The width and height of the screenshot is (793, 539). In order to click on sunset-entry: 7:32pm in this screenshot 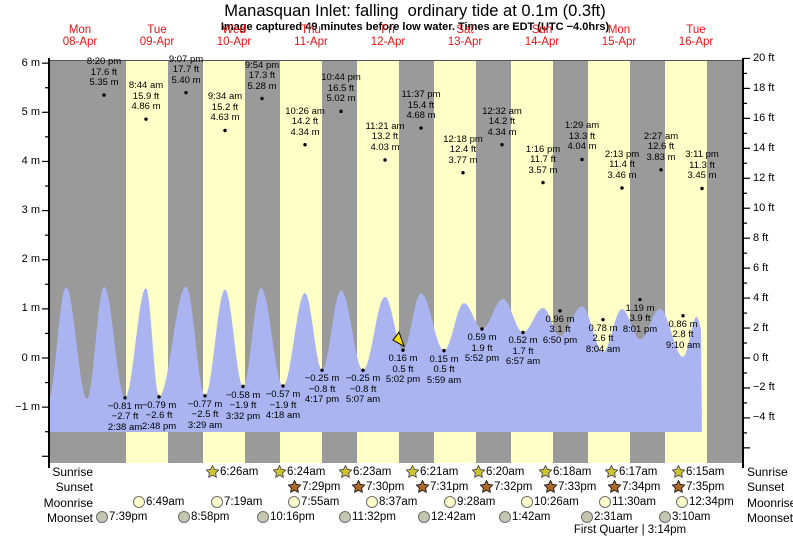, I will do `click(506, 486)`.